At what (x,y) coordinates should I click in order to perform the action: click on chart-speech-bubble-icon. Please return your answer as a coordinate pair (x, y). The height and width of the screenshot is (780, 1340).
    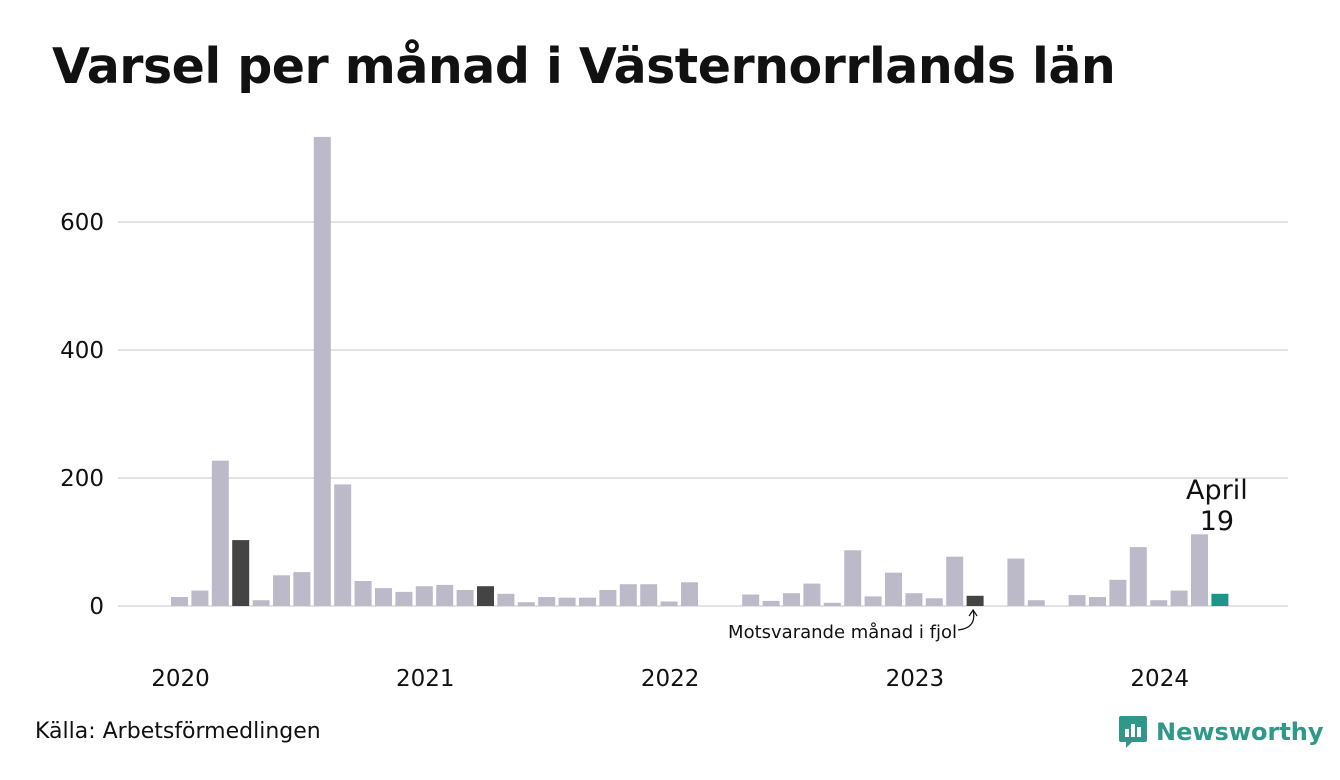
    Looking at the image, I should click on (1133, 732).